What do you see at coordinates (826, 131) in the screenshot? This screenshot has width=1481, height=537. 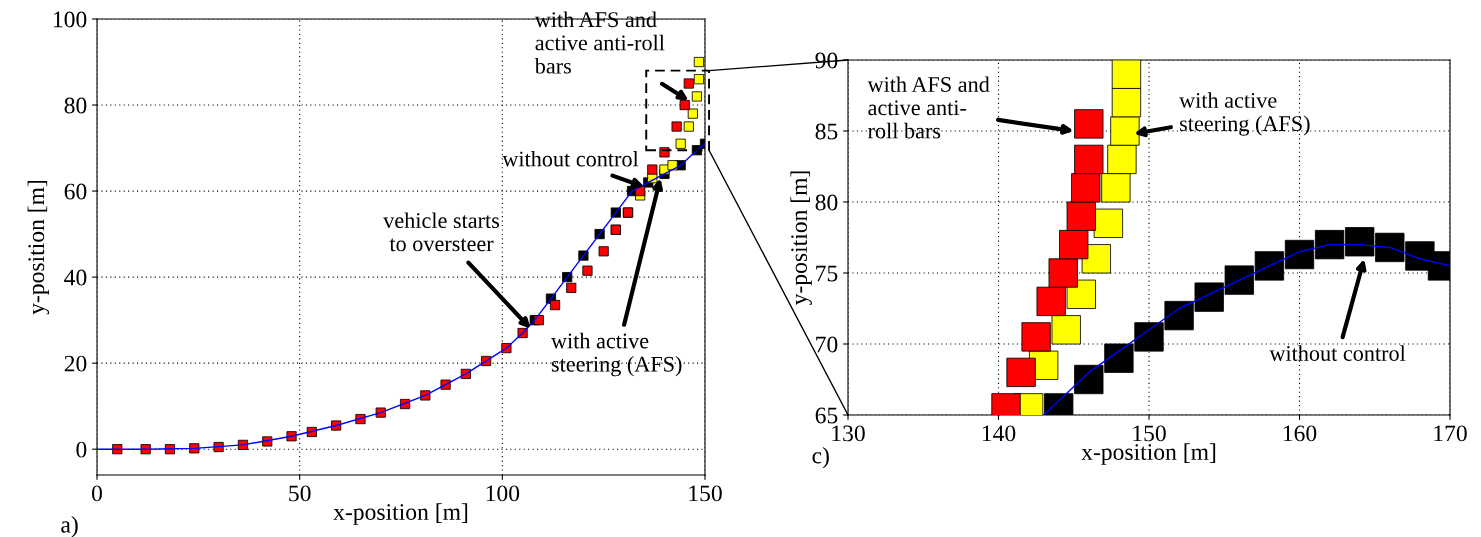 I see `y-tick-label: 85` at bounding box center [826, 131].